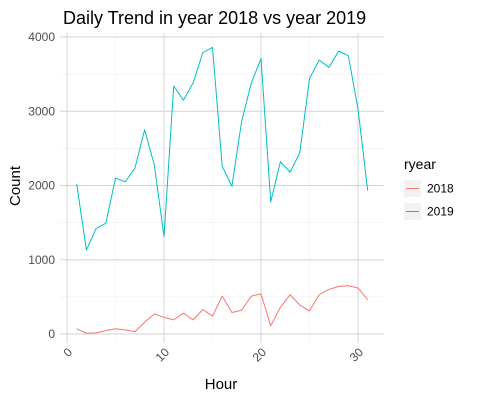 The height and width of the screenshot is (400, 478). I want to click on legend-label: 2019, so click(440, 212).